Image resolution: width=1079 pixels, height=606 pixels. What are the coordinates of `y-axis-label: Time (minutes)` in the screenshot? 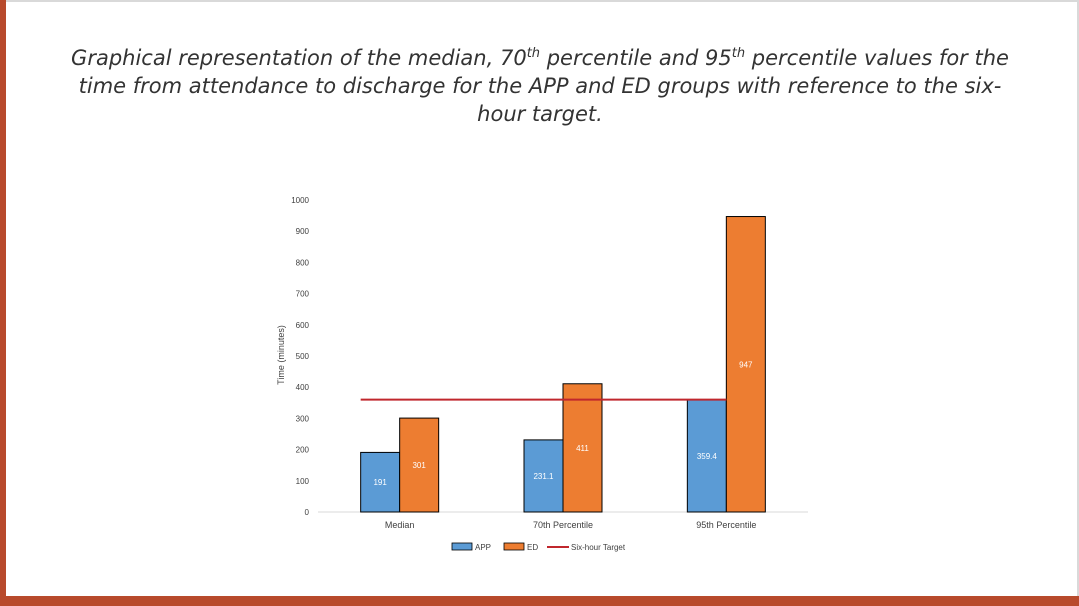 It's located at (281, 355).